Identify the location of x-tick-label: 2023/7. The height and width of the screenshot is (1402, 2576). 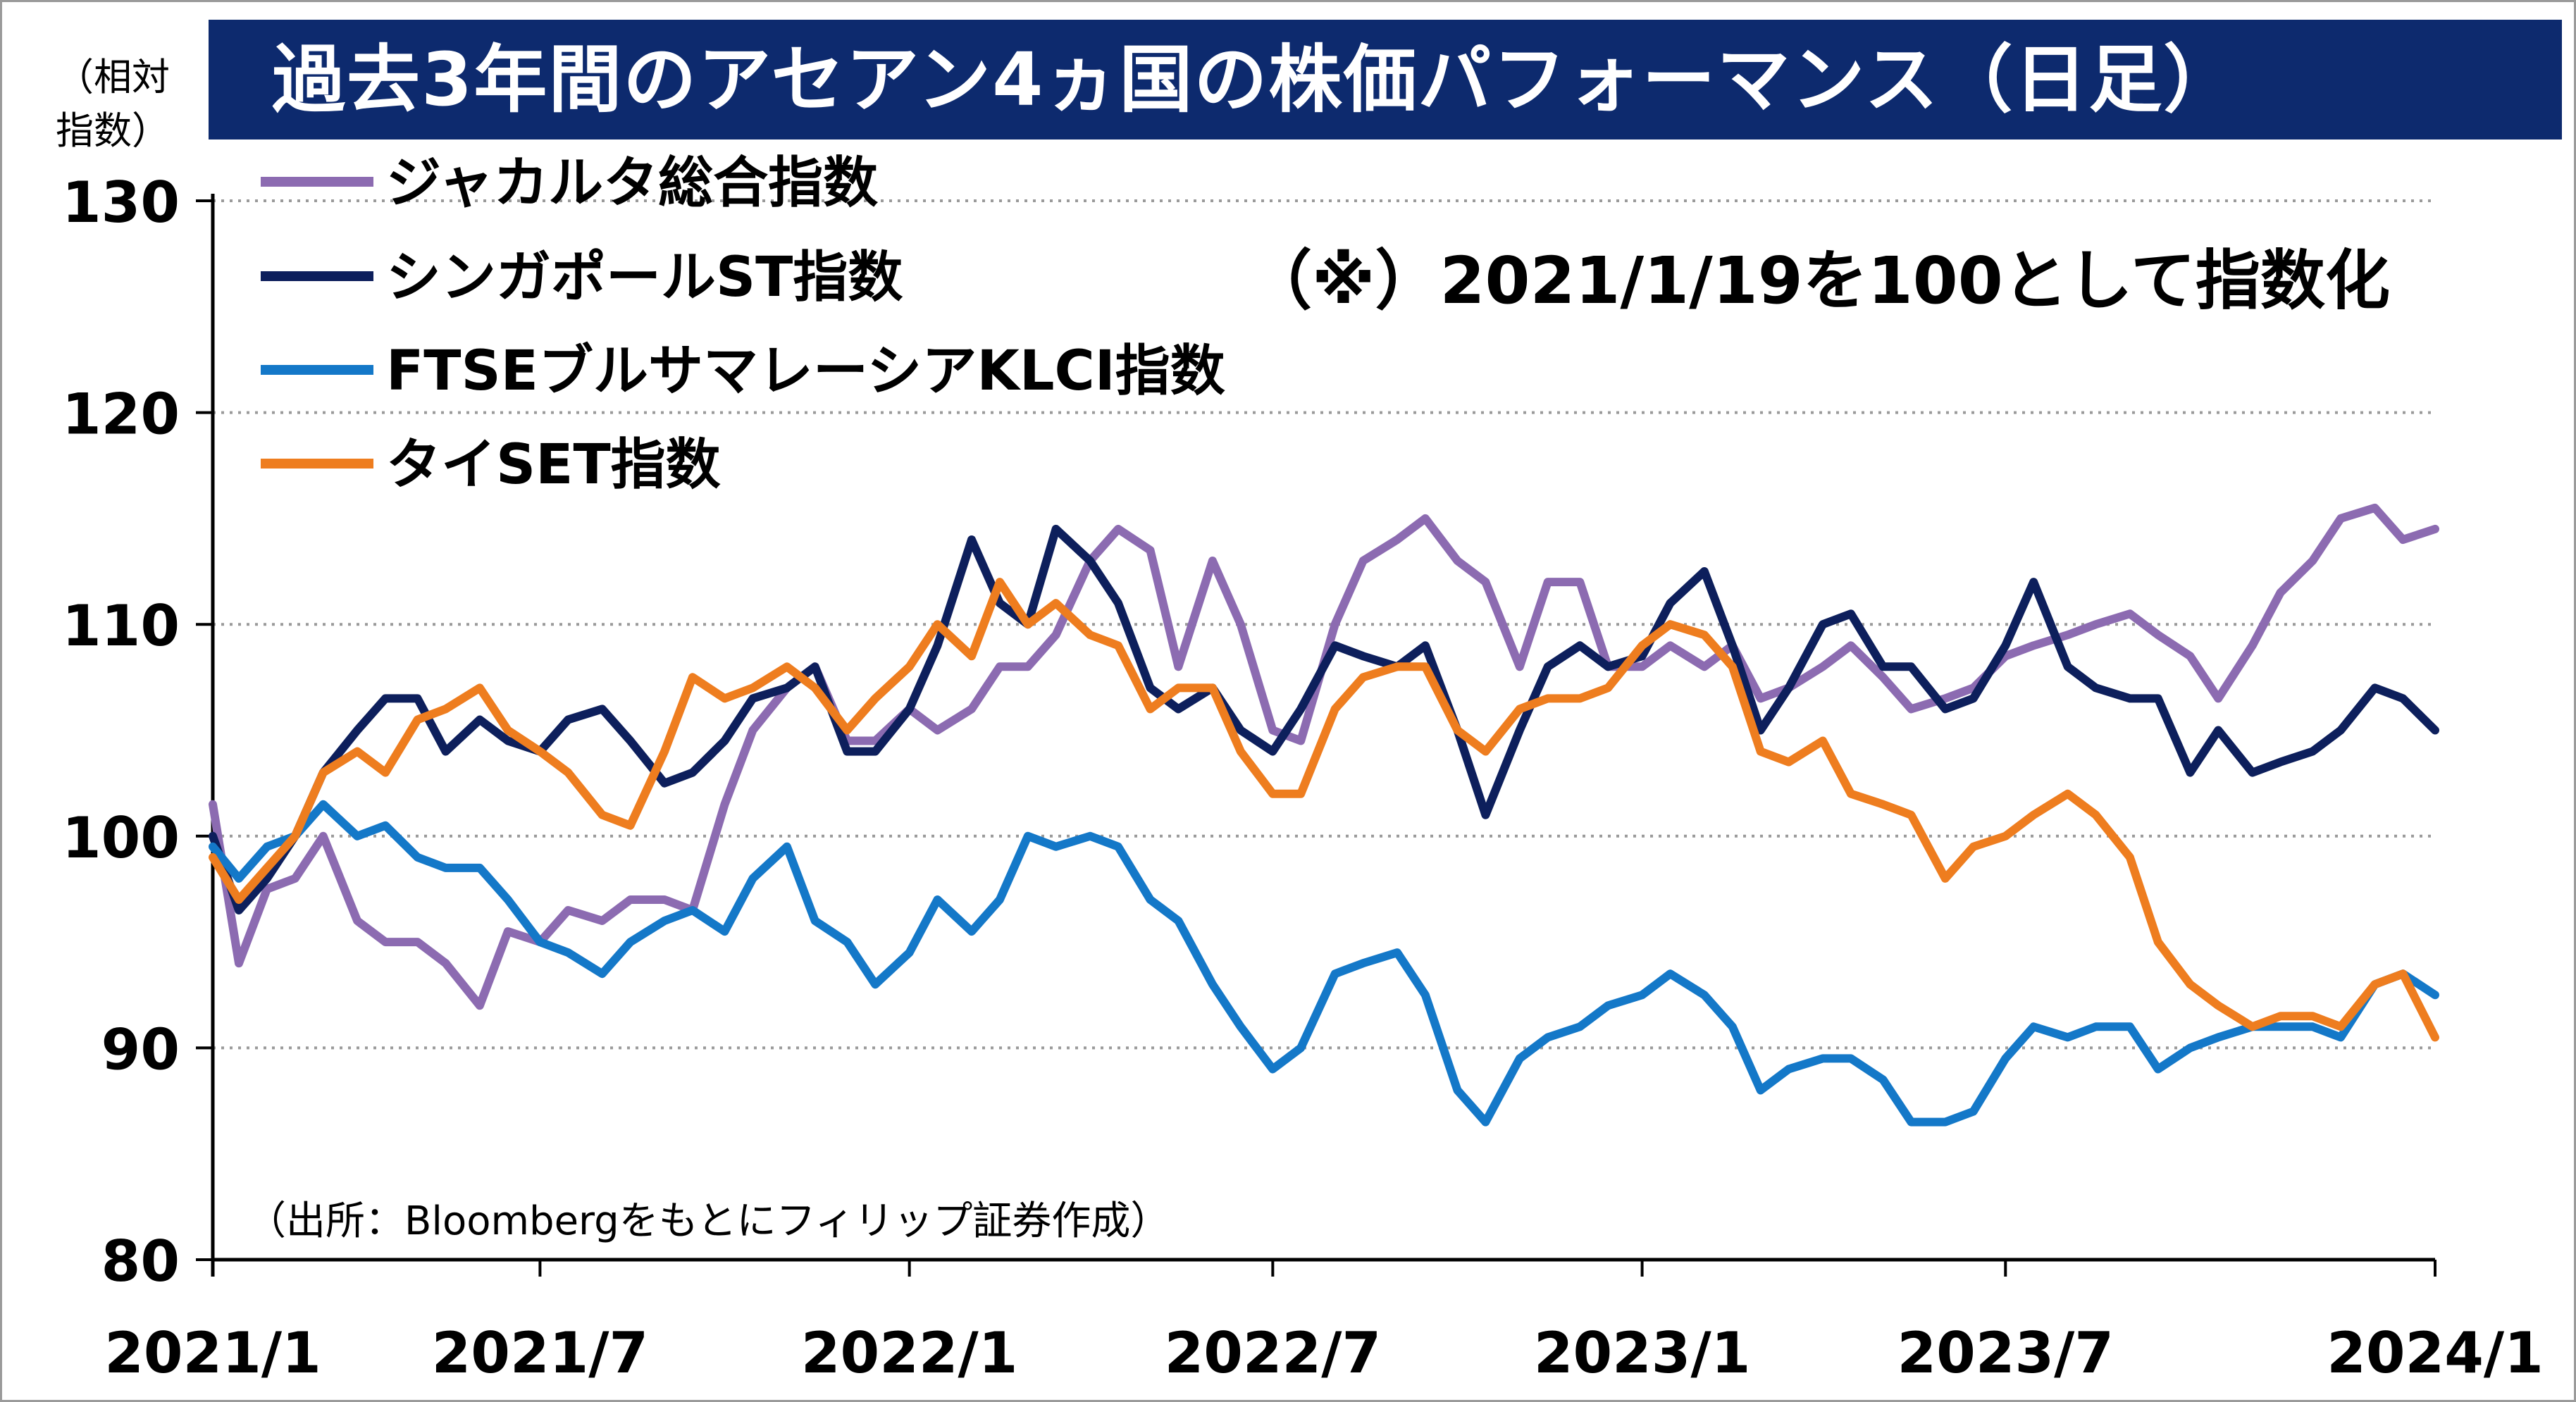
(2006, 1353).